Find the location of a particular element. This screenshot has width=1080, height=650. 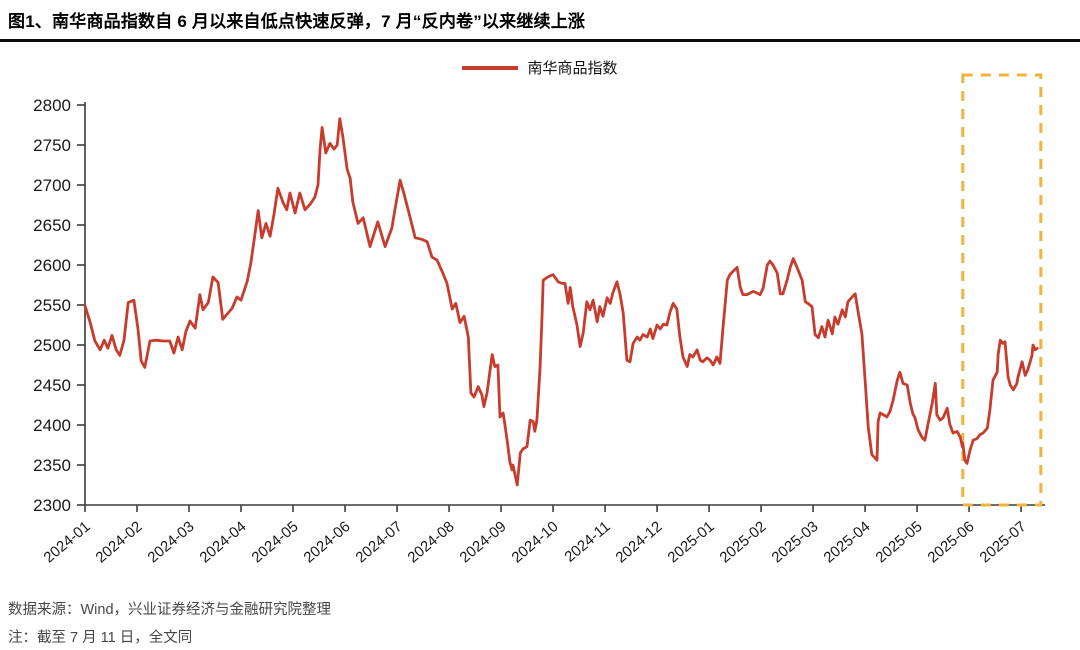

x-tick-label: 2024-06 is located at coordinates (326, 542).